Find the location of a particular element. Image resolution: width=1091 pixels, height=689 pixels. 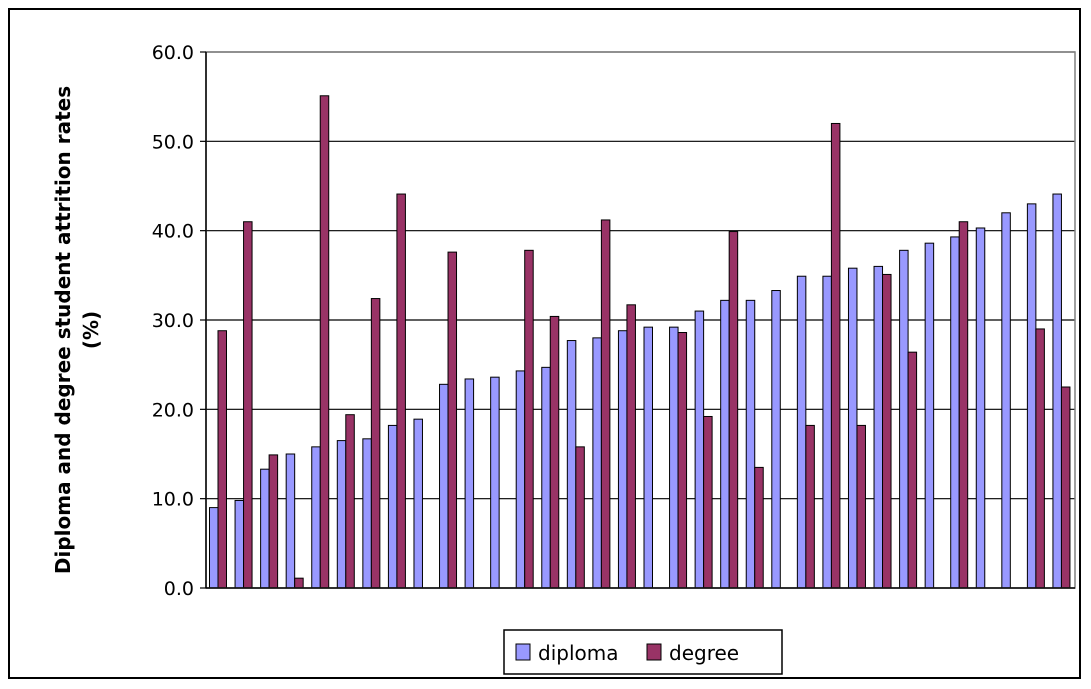

legend: diploma degree is located at coordinates (643, 652).